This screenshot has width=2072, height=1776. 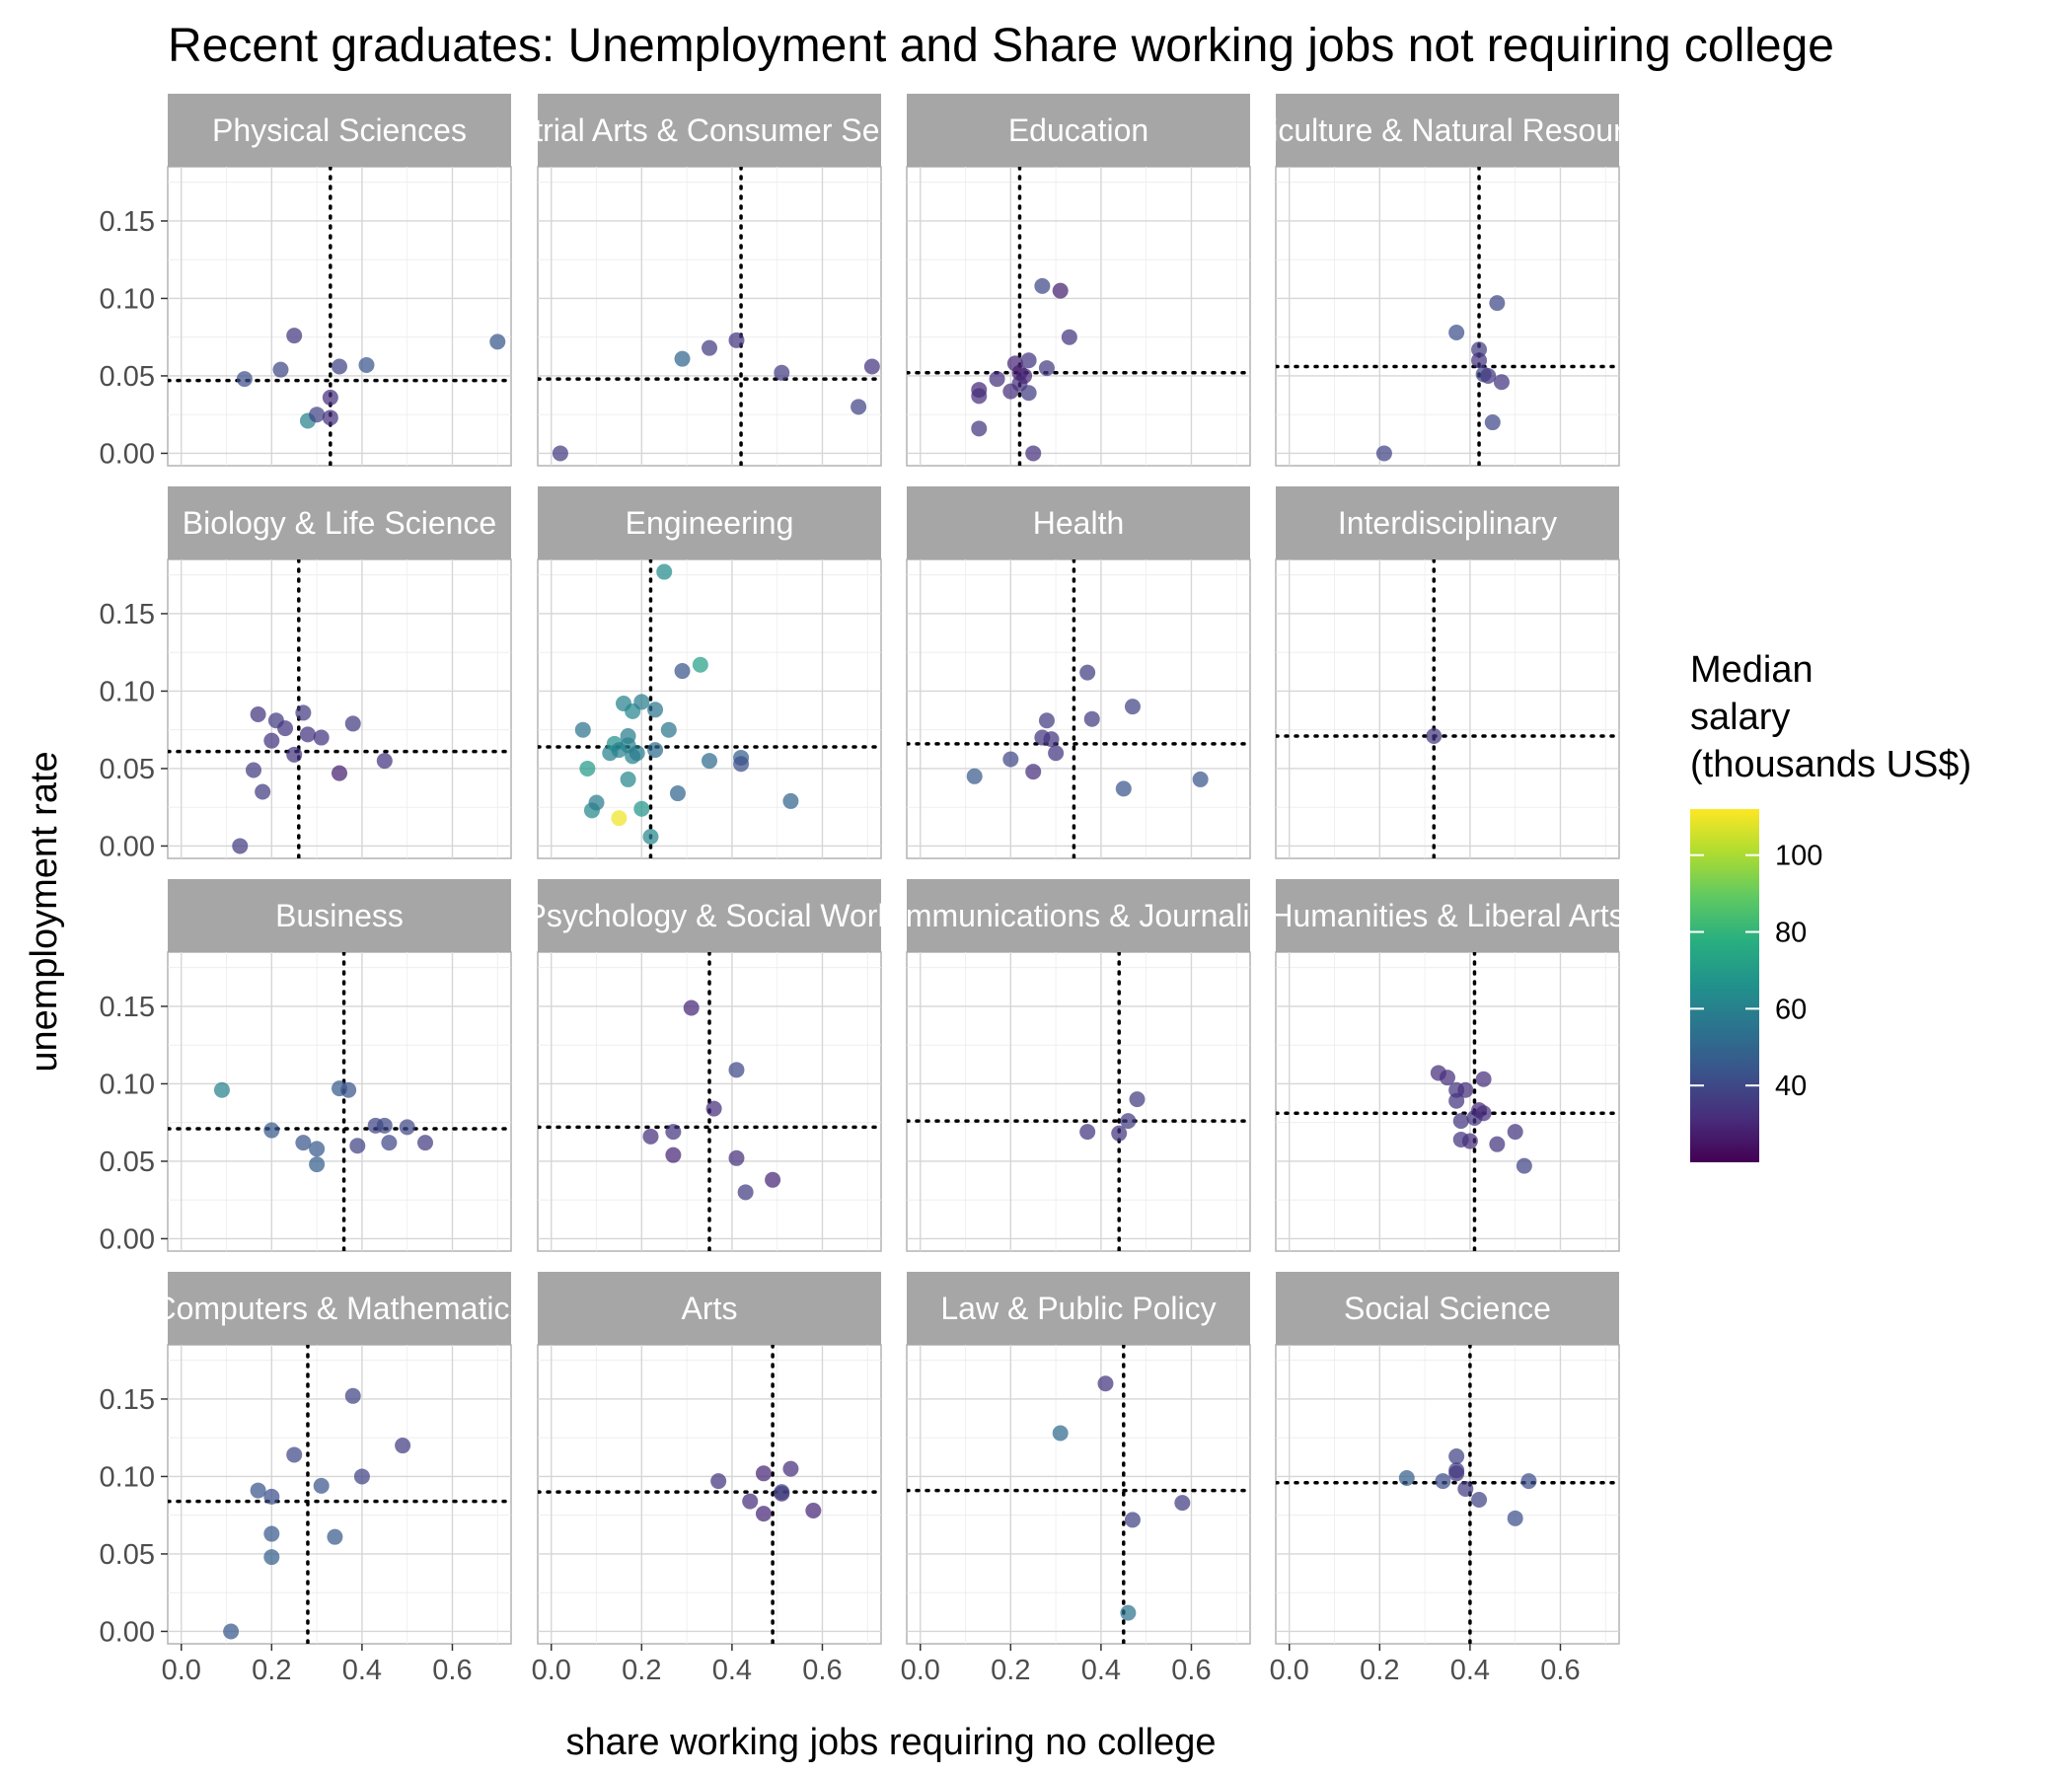 I want to click on panel-arts: Arts, so click(x=710, y=1459).